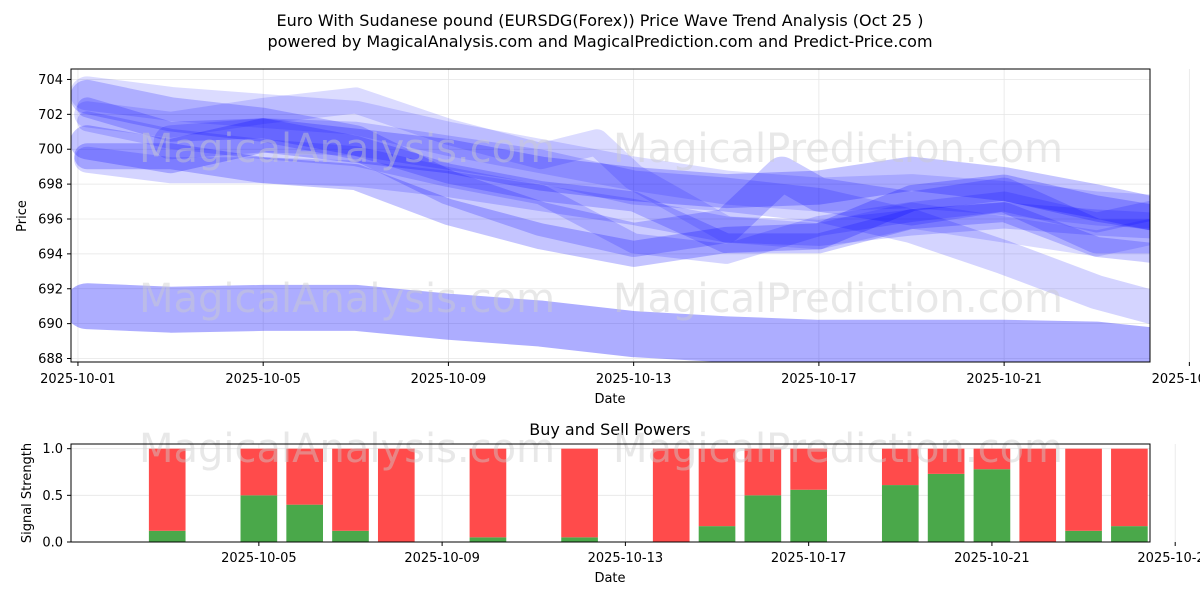 The image size is (1200, 600). I want to click on watermark-left-top: MagicalAnalysis.com, so click(347, 149).